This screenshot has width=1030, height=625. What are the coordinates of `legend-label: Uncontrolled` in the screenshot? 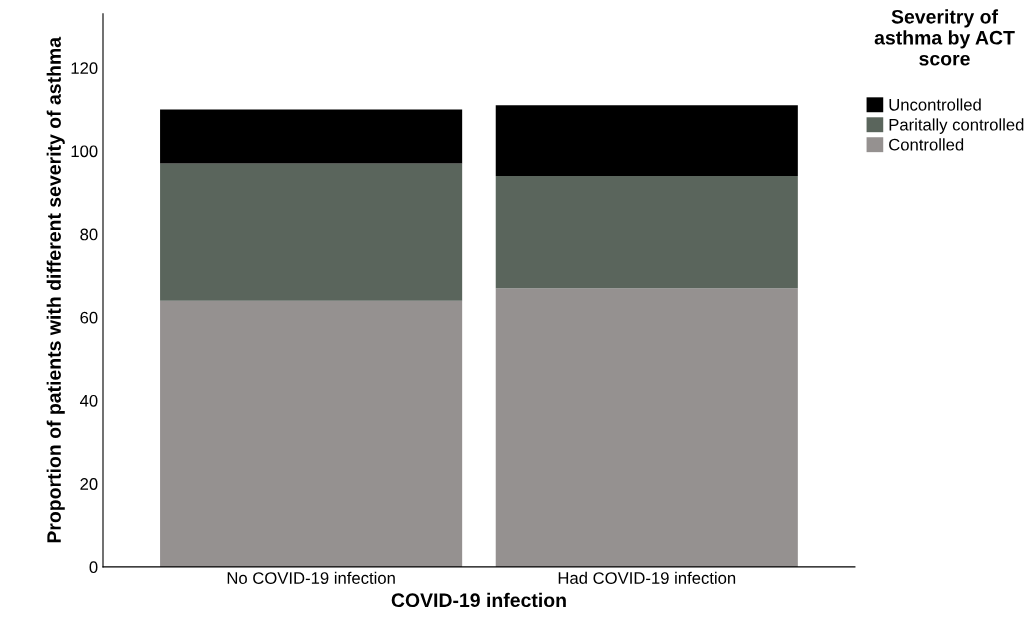 It's located at (935, 104).